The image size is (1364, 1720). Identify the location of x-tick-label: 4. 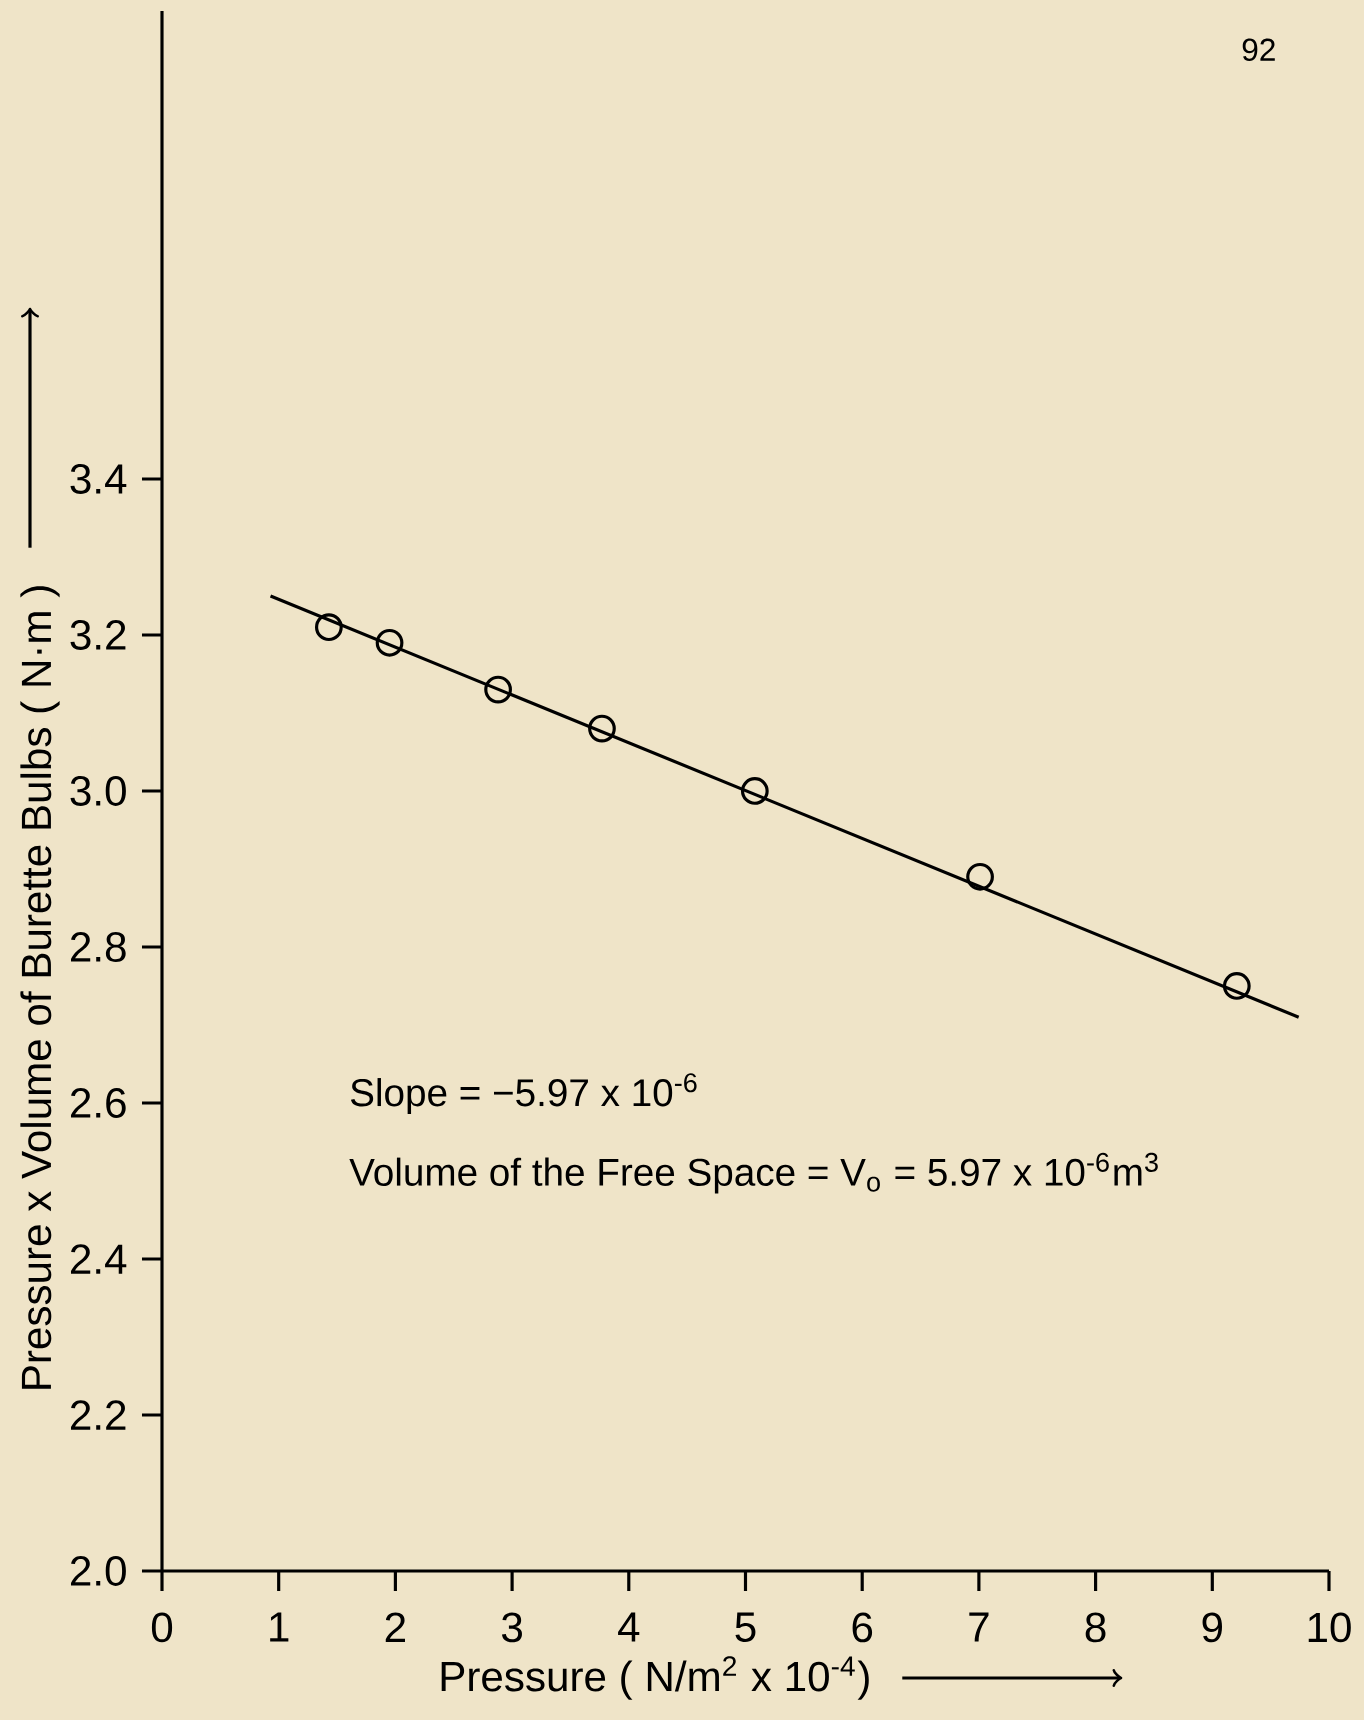
(629, 1627).